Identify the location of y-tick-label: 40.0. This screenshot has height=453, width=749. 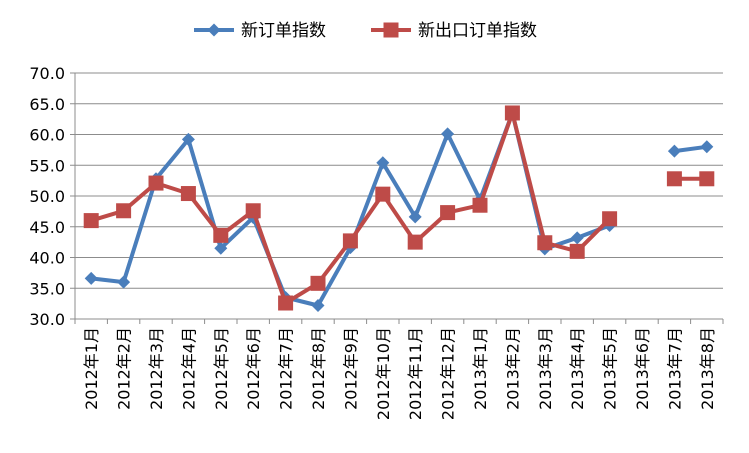
(47, 258).